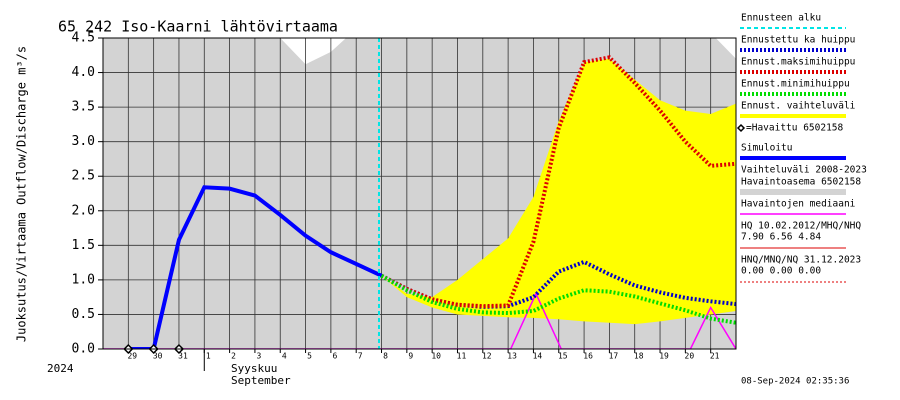  Describe the element at coordinates (588, 356) in the screenshot. I see `x-tick-label: 16` at that location.